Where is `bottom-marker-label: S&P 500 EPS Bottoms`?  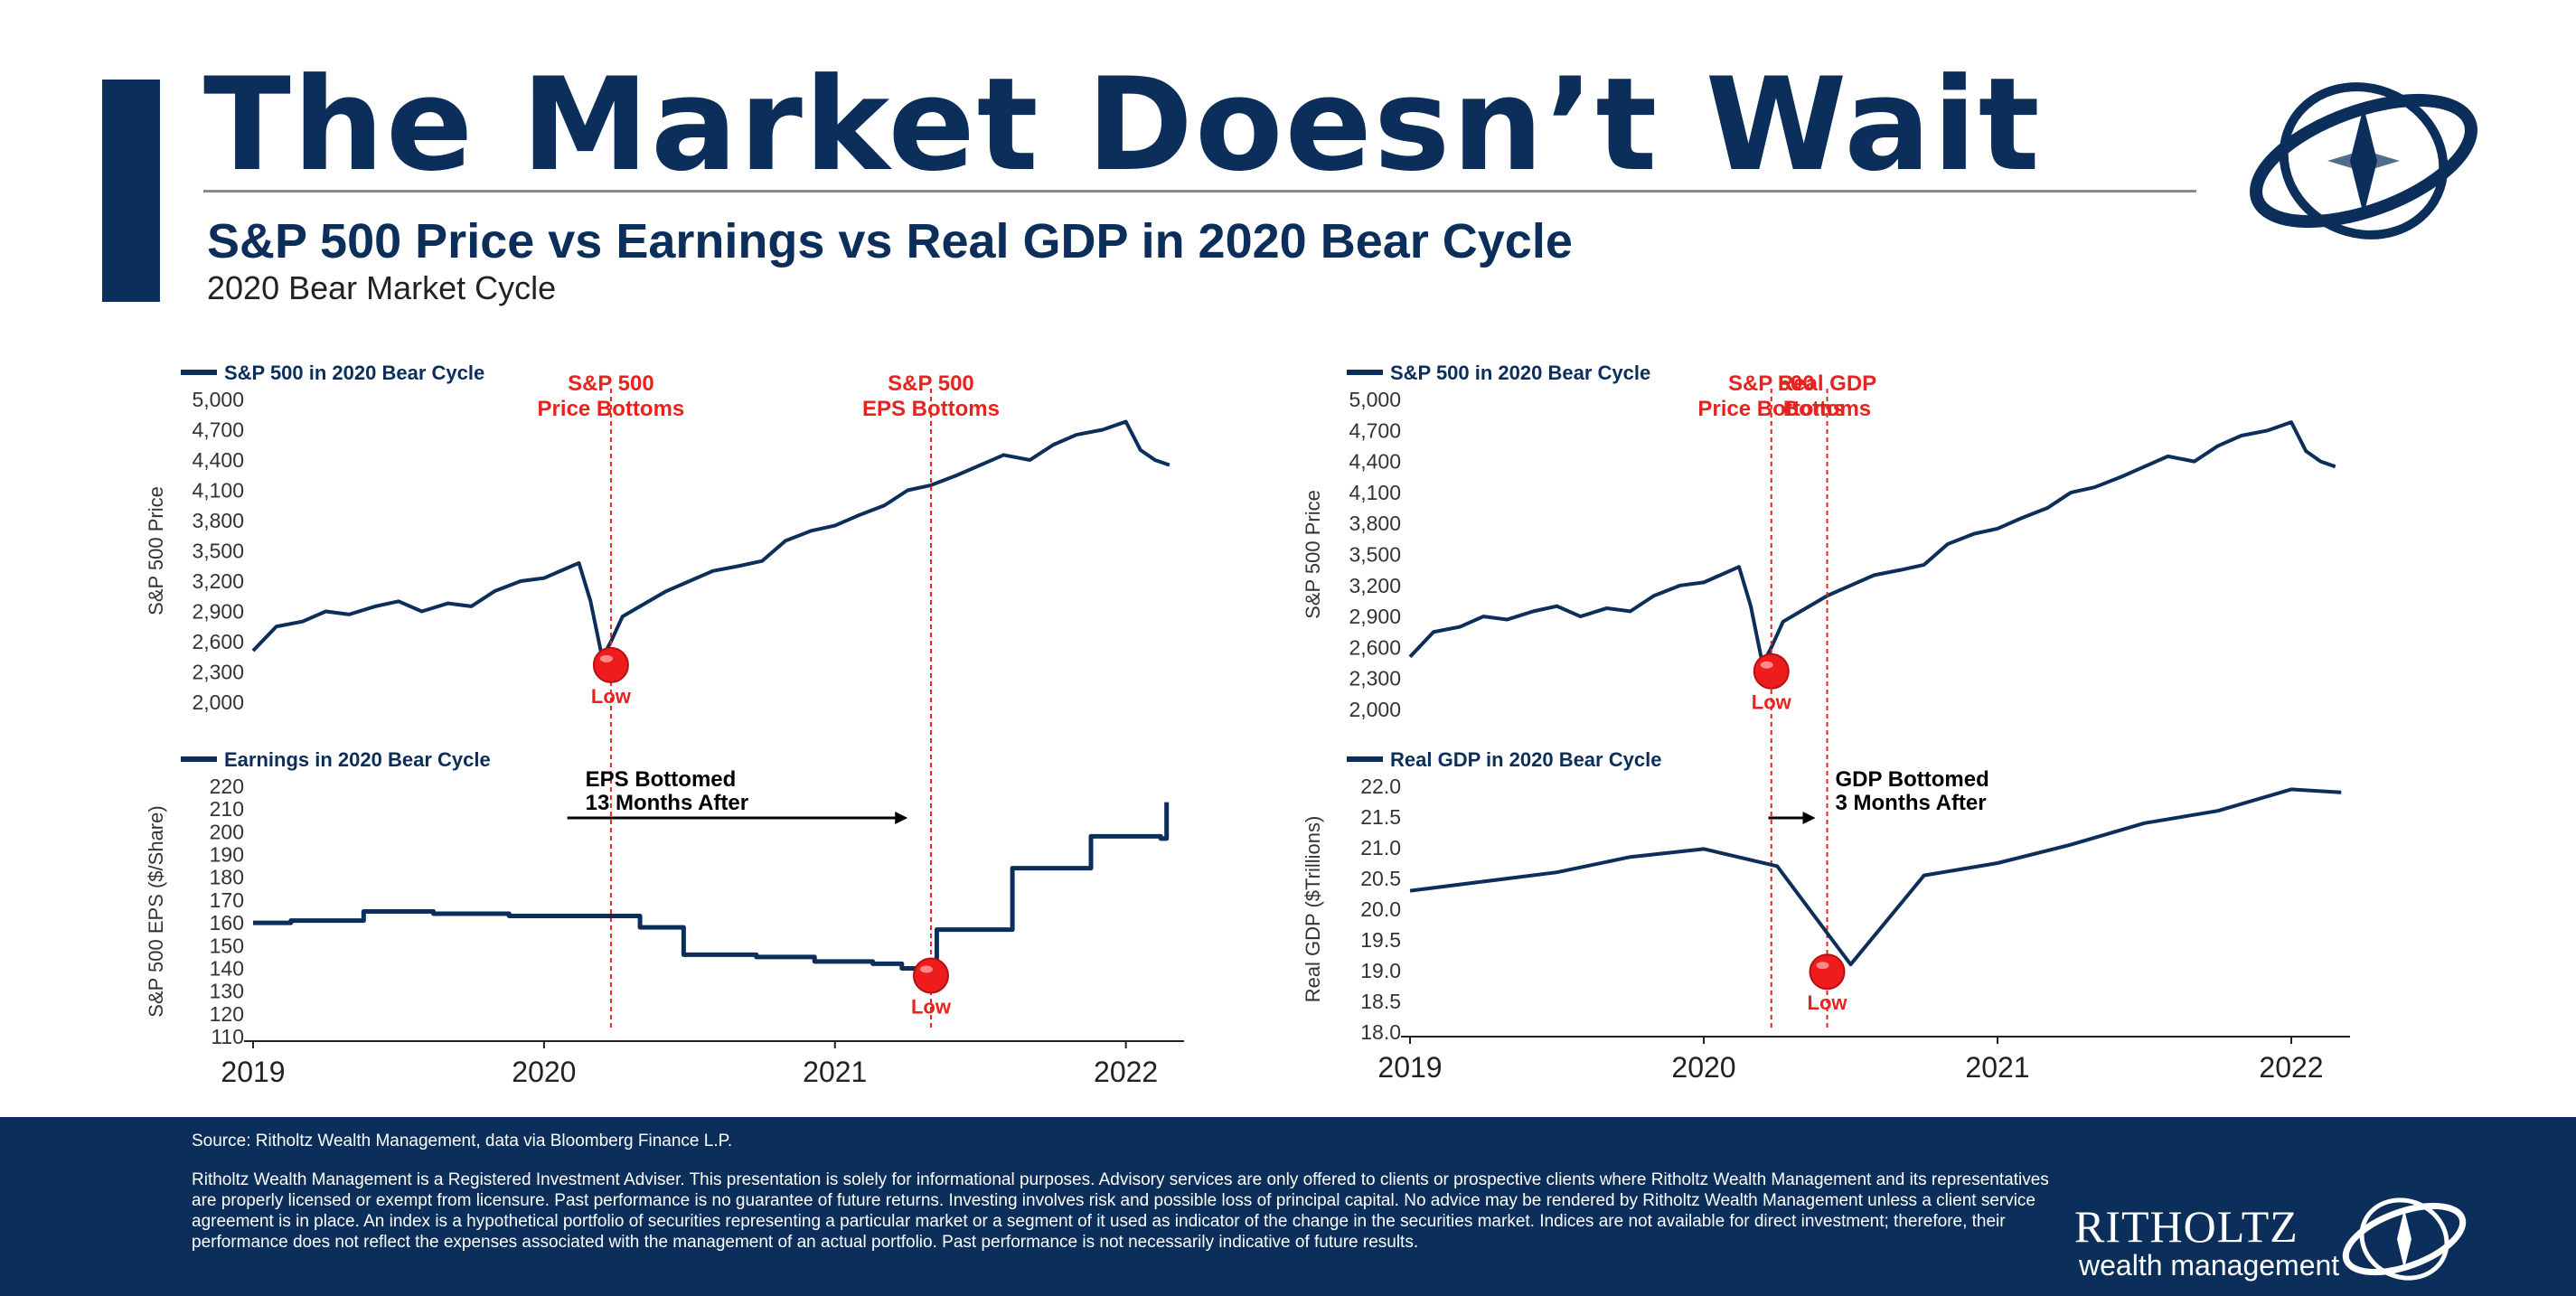 bottom-marker-label: S&P 500 EPS Bottoms is located at coordinates (931, 396).